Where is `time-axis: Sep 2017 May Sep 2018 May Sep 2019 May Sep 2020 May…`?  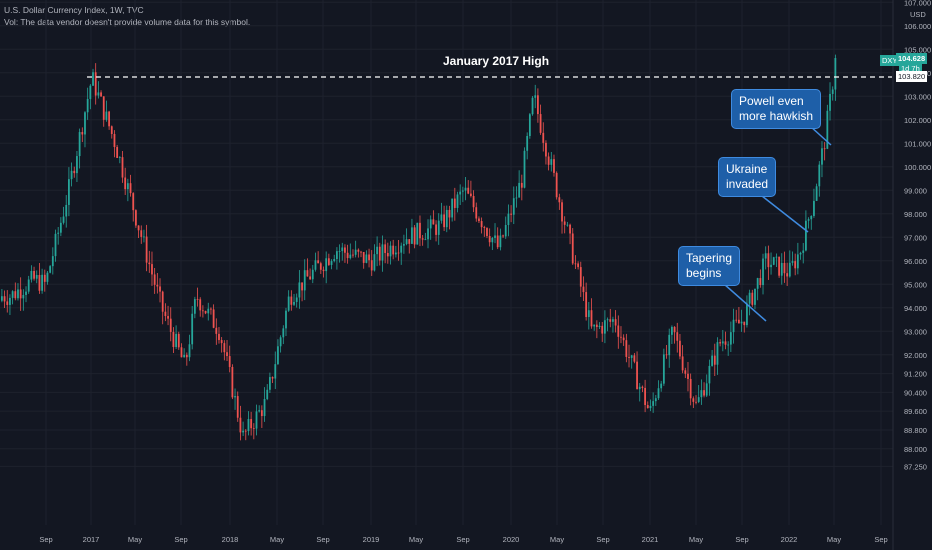
time-axis: Sep 2017 May Sep 2018 May Sep 2019 May Sep 2020 May… is located at coordinates (463, 539).